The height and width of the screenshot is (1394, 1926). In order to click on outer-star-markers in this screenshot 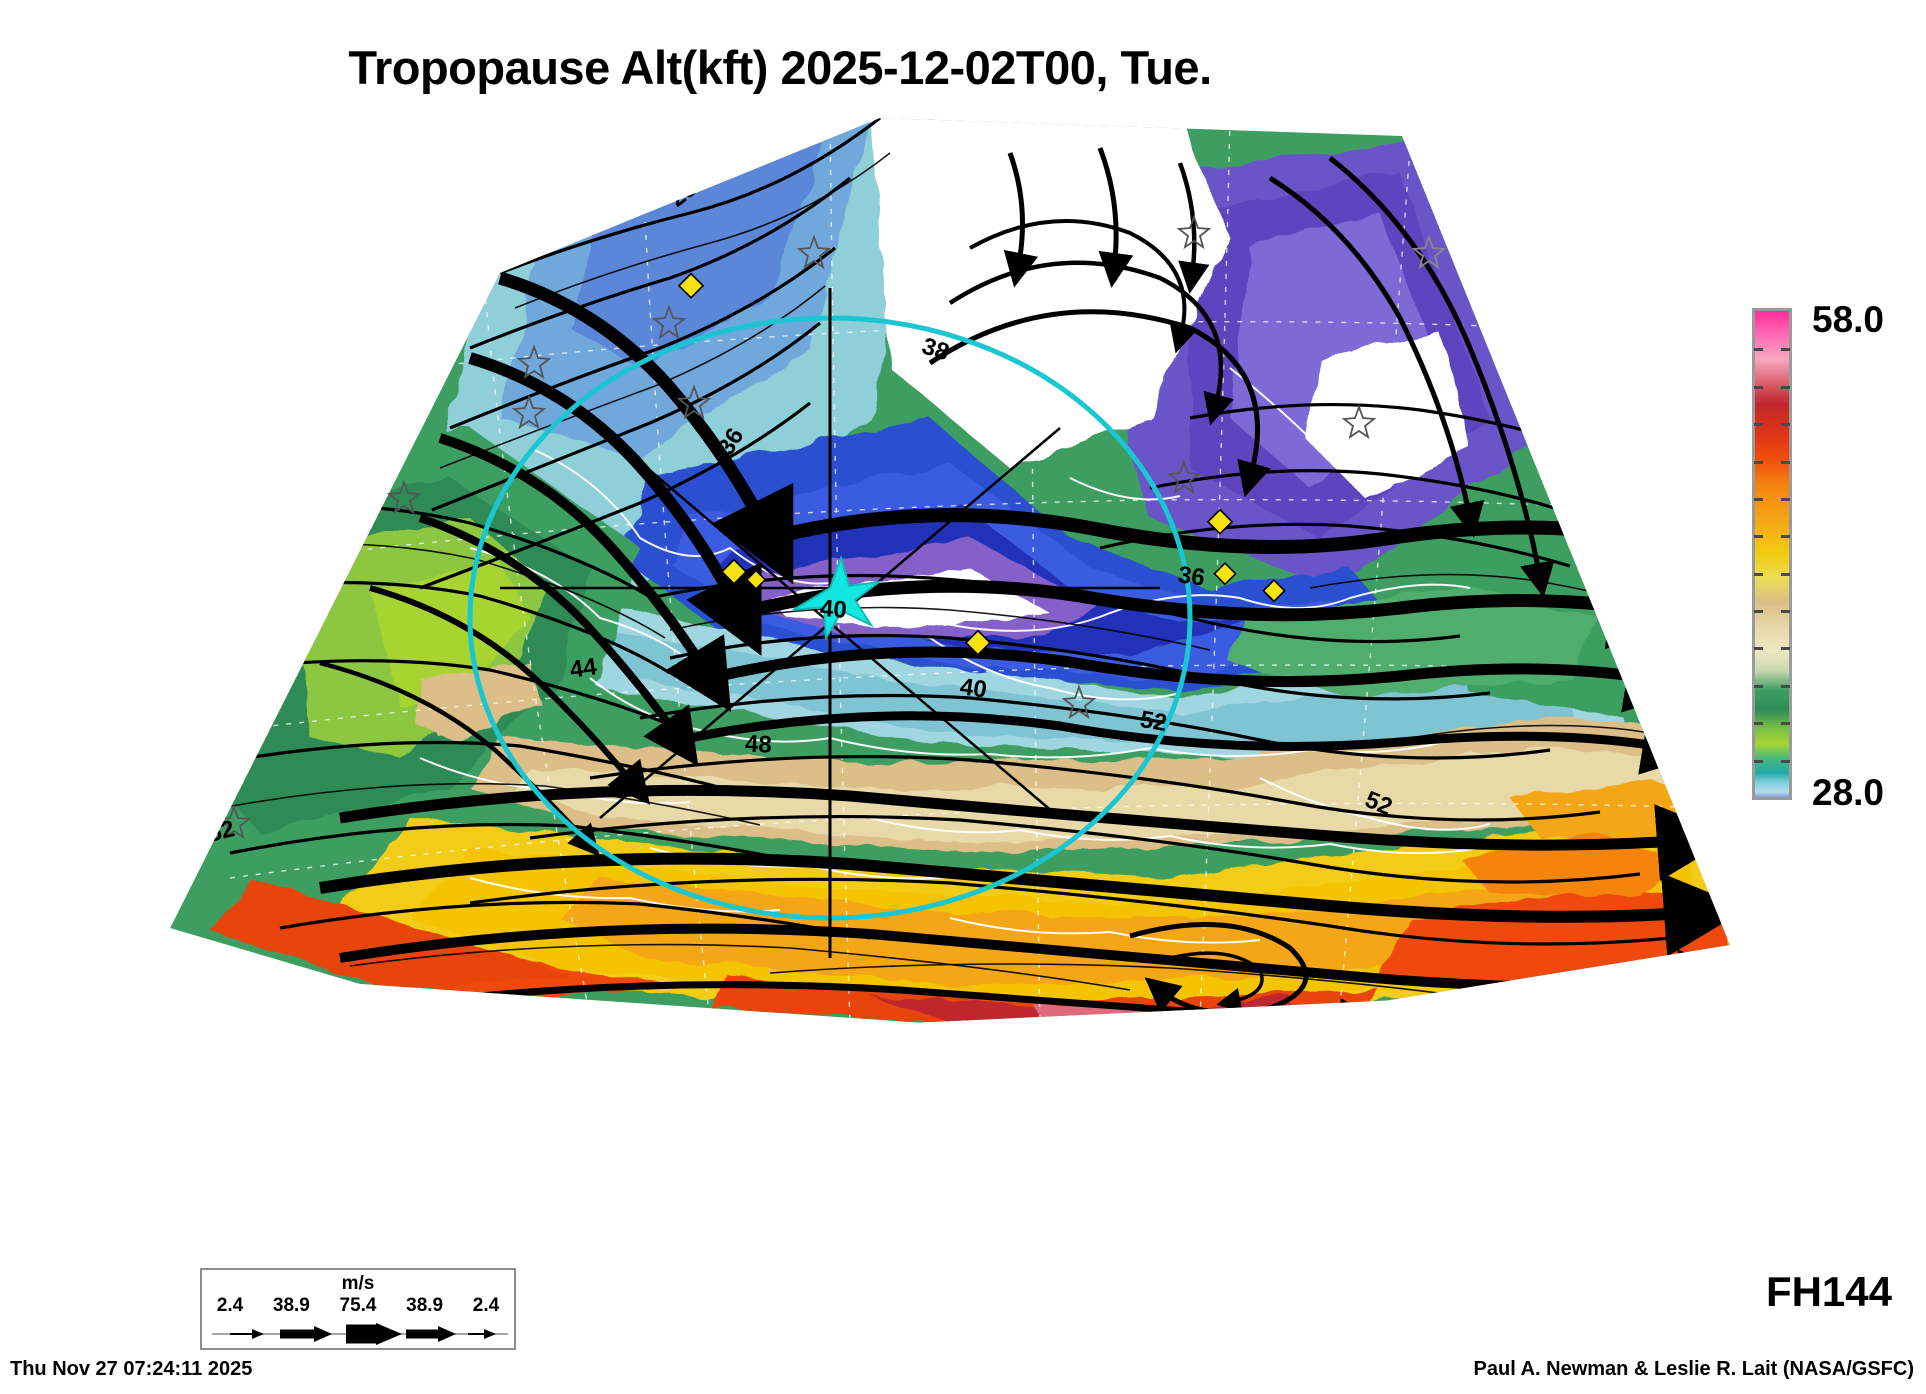, I will do `click(1429, 252)`.